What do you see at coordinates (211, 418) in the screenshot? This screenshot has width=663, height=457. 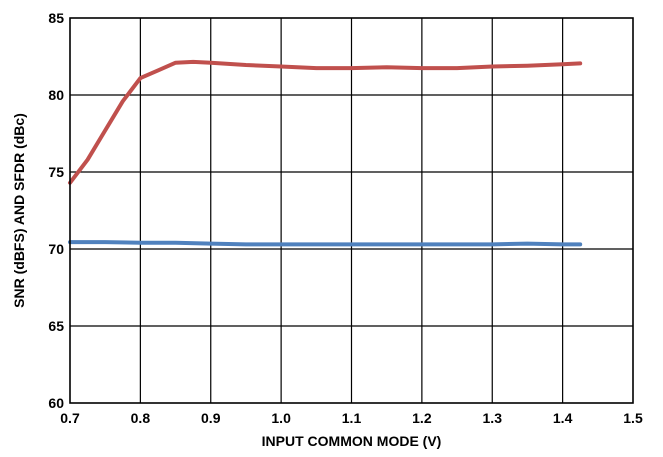 I see `x-tick-label: 0.9` at bounding box center [211, 418].